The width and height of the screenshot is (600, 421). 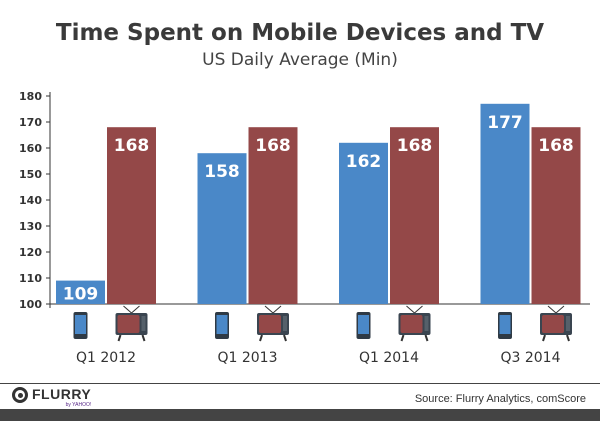 I want to click on y-tick-label: 120, so click(x=30, y=252).